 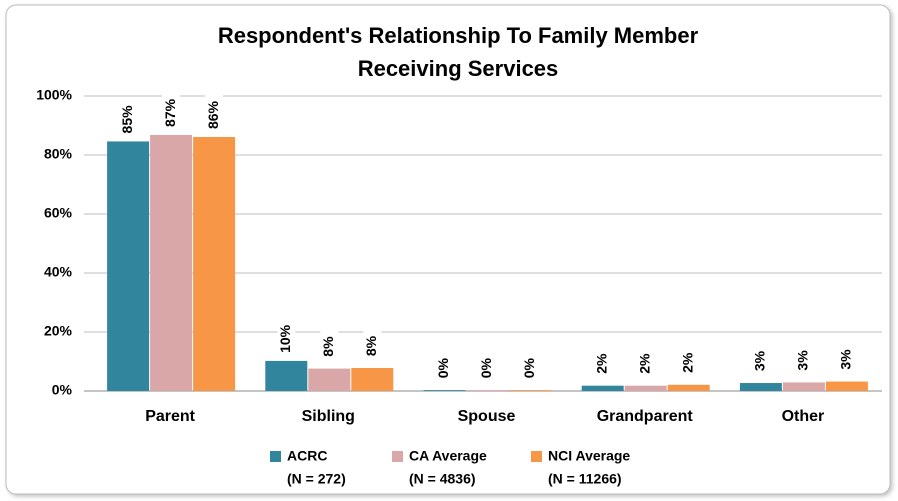 What do you see at coordinates (58, 213) in the screenshot?
I see `y-tick-label: 60%` at bounding box center [58, 213].